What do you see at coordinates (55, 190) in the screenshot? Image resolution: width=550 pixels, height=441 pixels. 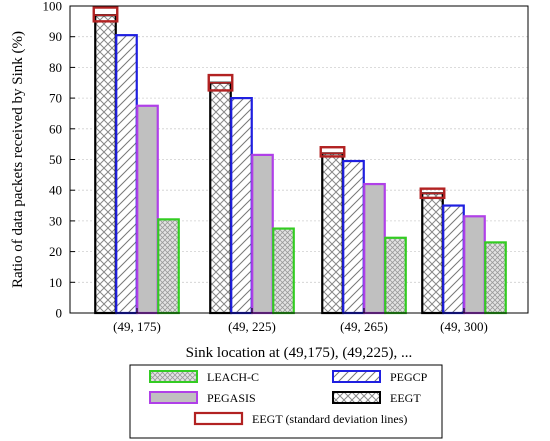 I see `y-tick-label: 40` at bounding box center [55, 190].